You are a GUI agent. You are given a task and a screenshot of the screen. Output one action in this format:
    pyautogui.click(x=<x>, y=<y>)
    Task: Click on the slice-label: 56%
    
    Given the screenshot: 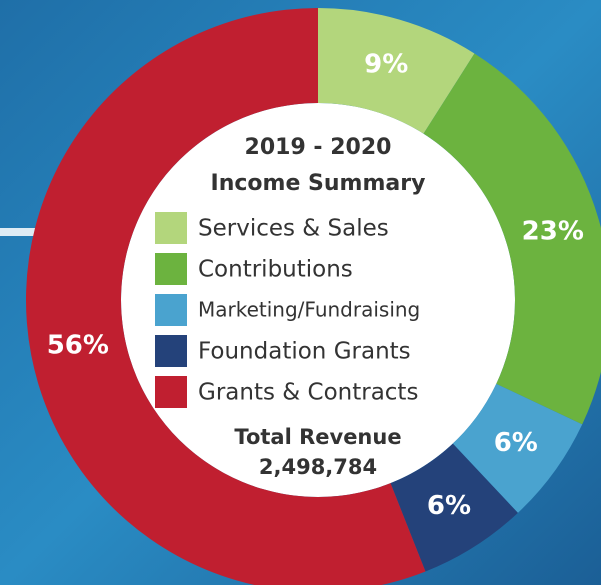 What is the action you would take?
    pyautogui.click(x=78, y=345)
    